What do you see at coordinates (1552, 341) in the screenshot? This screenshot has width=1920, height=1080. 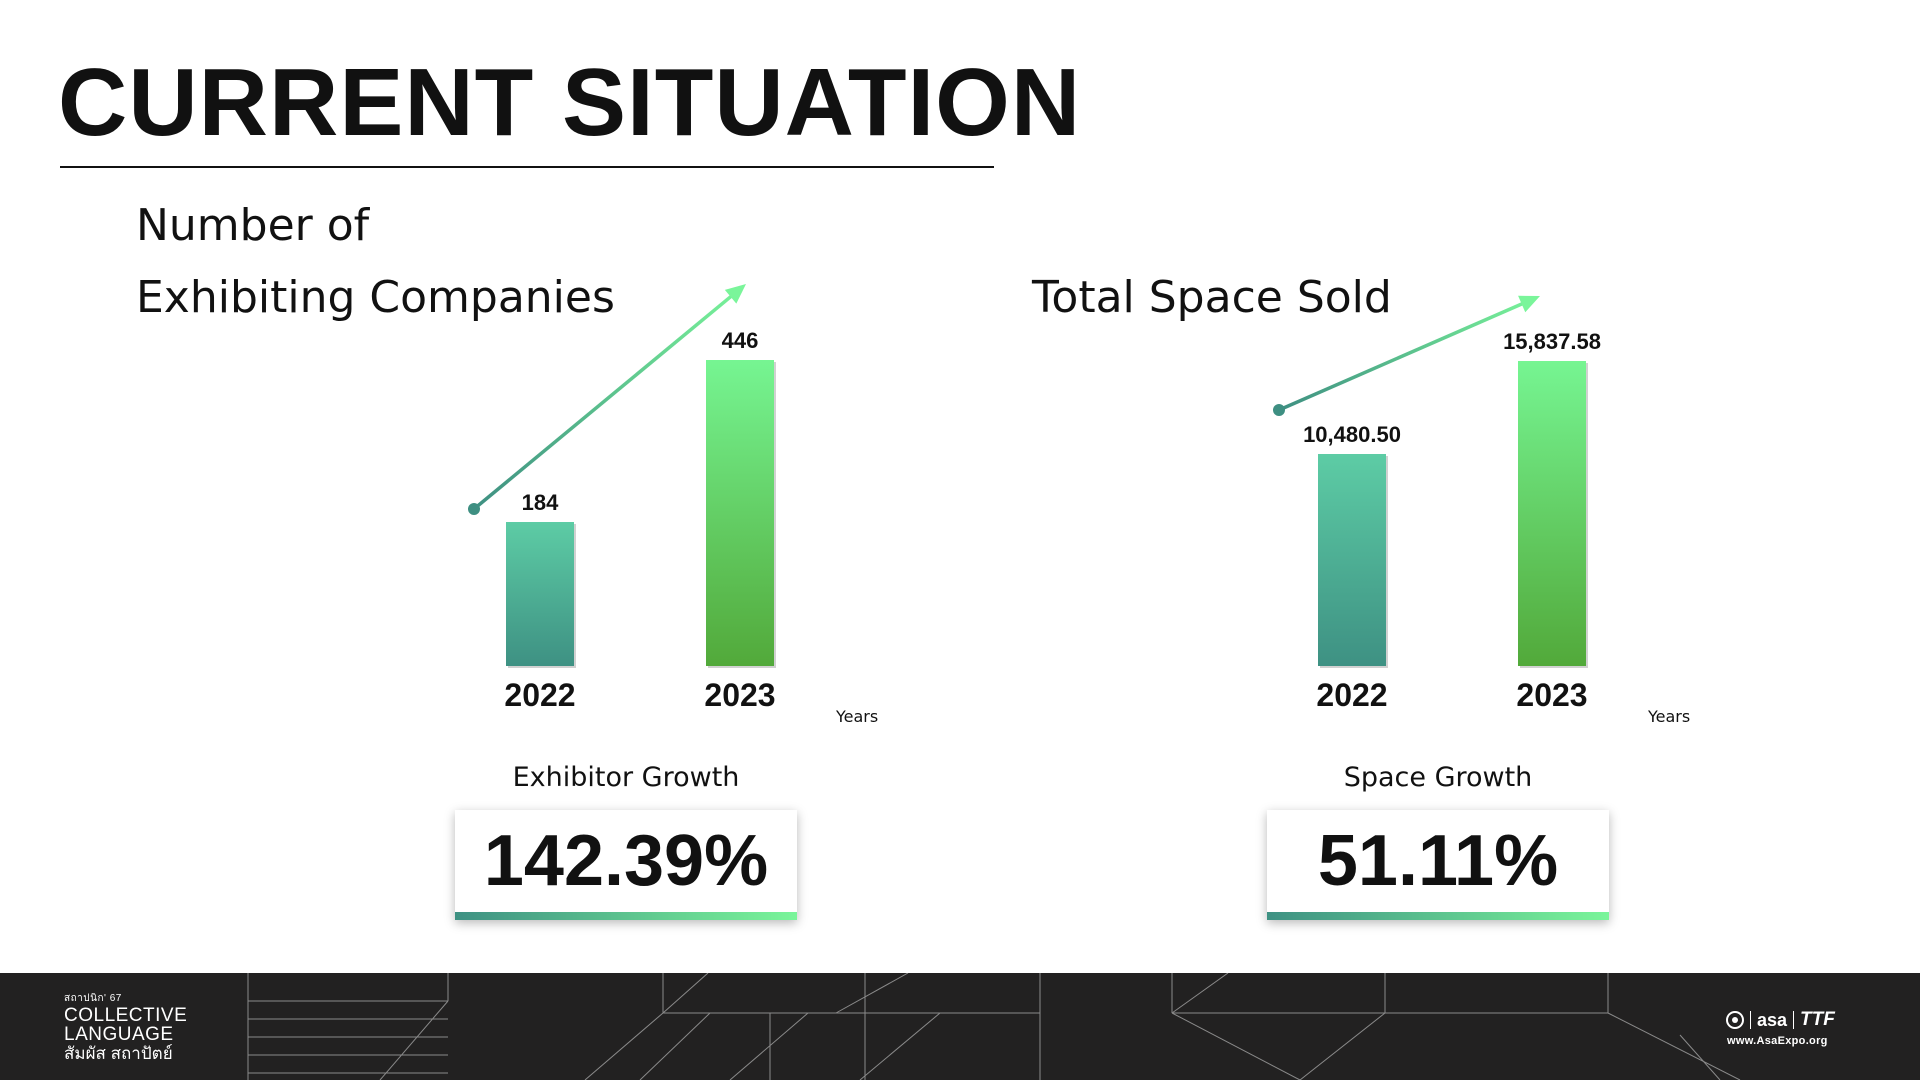 I see `bar-value-label: 15,837.58` at bounding box center [1552, 341].